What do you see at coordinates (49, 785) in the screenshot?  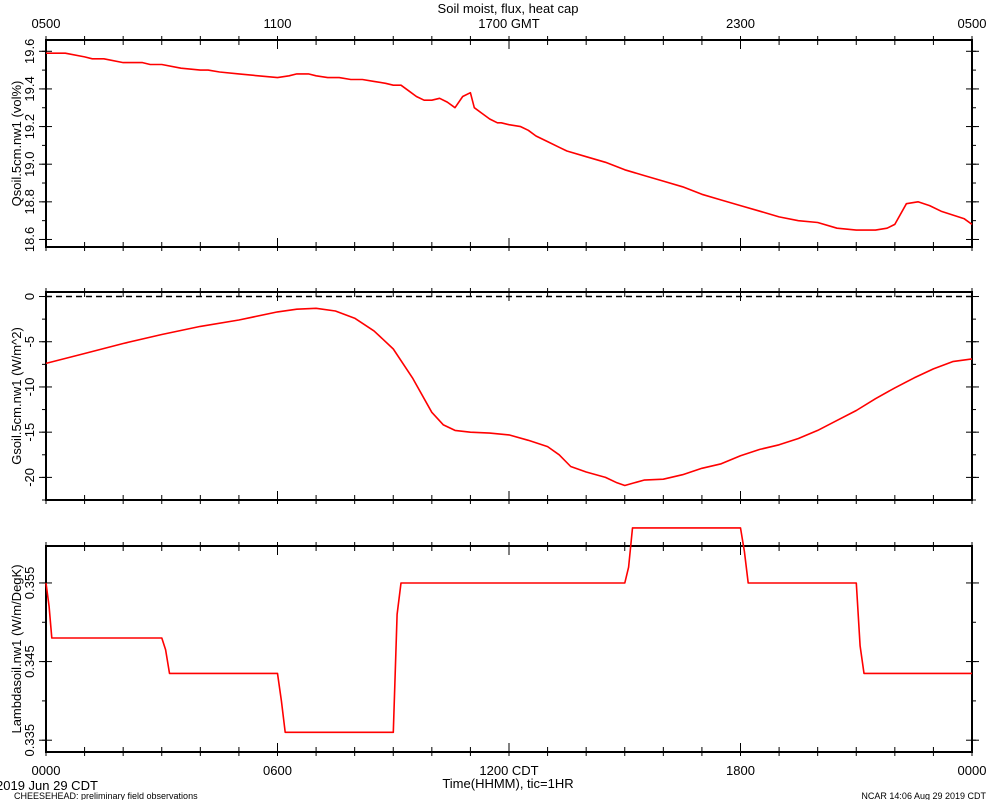 I see `footer-date: 2019 Jun 29 CDT` at bounding box center [49, 785].